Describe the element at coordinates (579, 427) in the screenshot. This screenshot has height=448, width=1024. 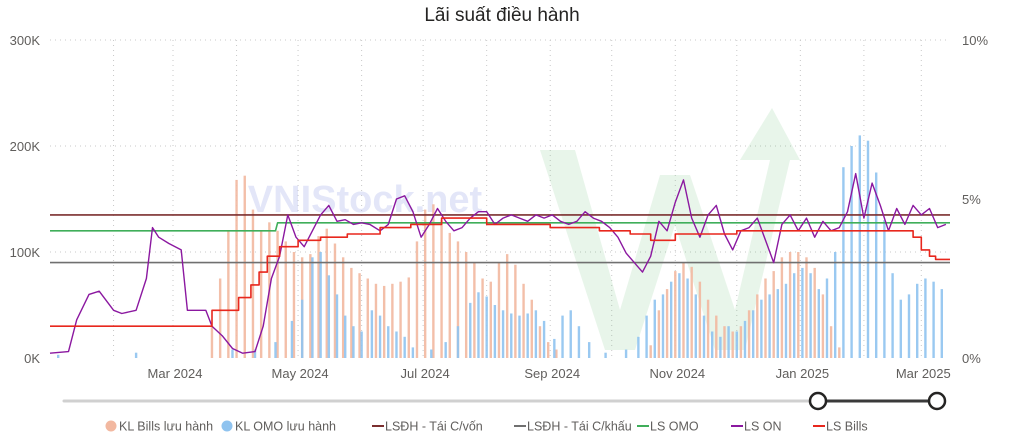
I see `legend-label: LSĐH - Tái C/khấu` at that location.